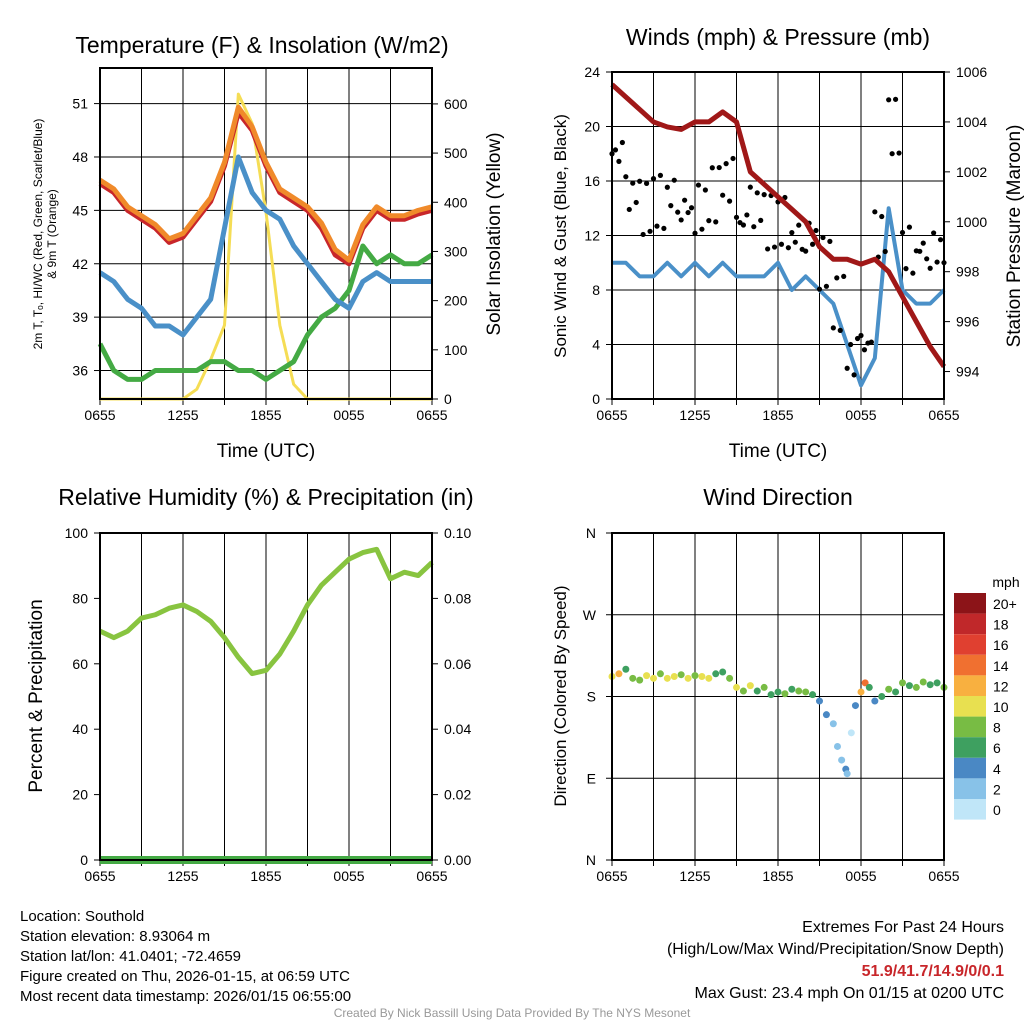  Describe the element at coordinates (131, 956) in the screenshot. I see `lat-lon: Station lat/lon: 41.0401; -72.4659` at that location.